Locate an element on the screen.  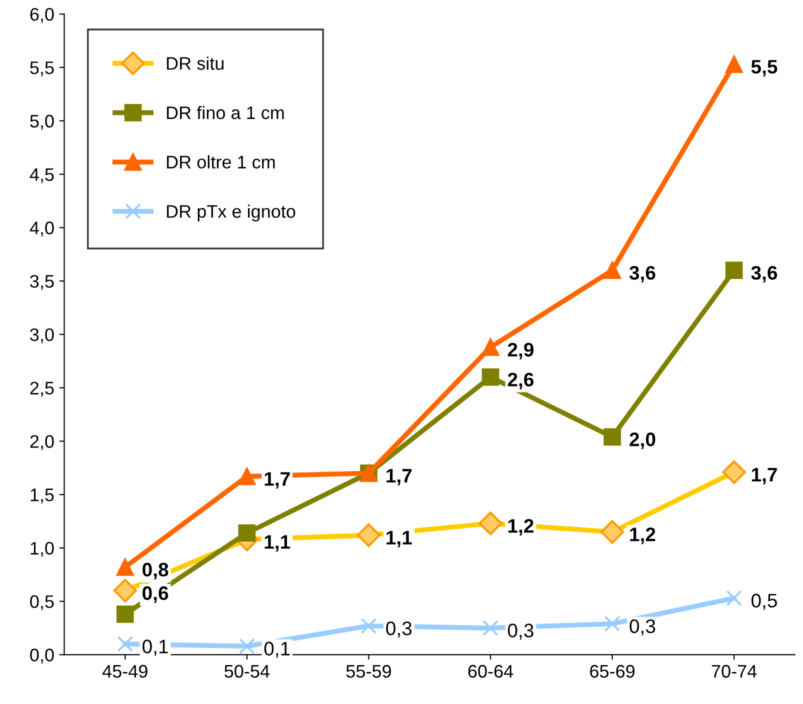
x-tick-label: 50-54 is located at coordinates (247, 671).